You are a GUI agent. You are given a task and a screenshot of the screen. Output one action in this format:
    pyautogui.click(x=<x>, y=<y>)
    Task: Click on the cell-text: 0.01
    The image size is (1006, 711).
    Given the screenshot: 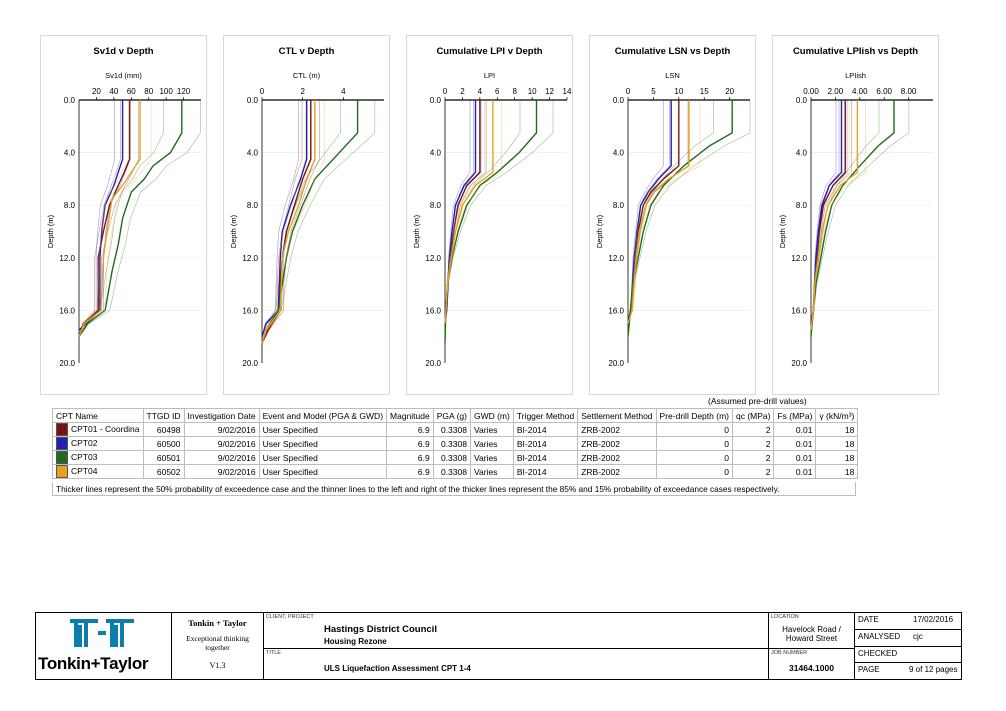 What is the action you would take?
    pyautogui.click(x=804, y=429)
    